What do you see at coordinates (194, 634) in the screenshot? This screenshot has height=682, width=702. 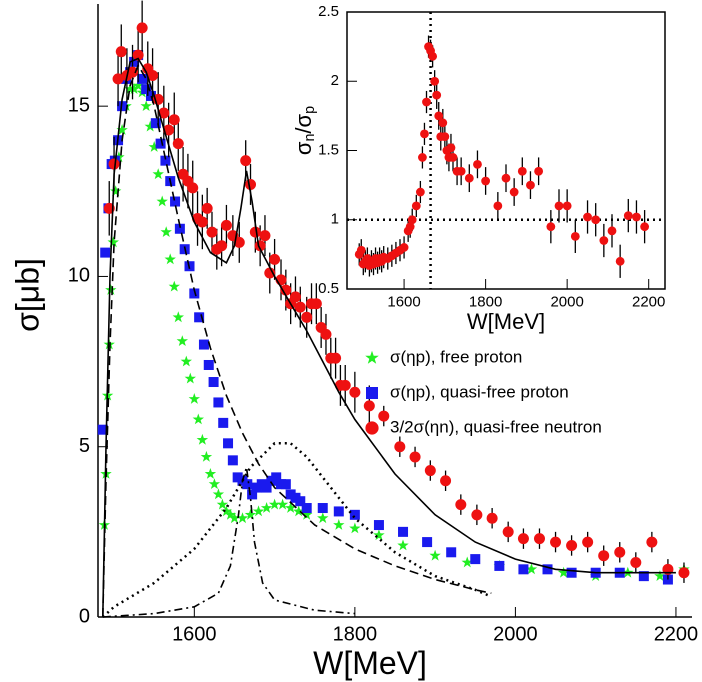 I see `x-tick-label: 1600` at bounding box center [194, 634].